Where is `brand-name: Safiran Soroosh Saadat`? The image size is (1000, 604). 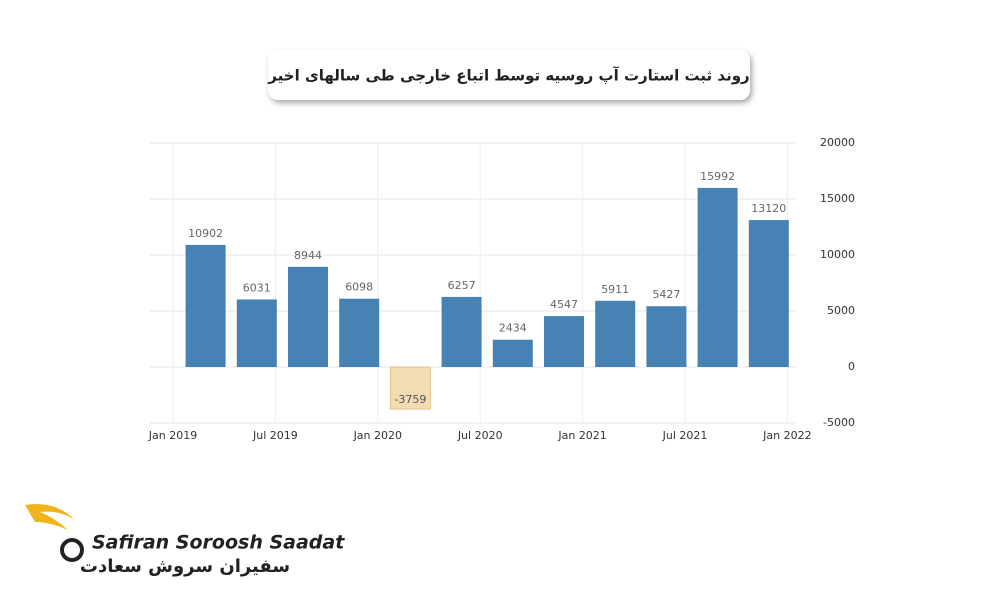
brand-name: Safiran Soroosh Saadat is located at coordinates (218, 543).